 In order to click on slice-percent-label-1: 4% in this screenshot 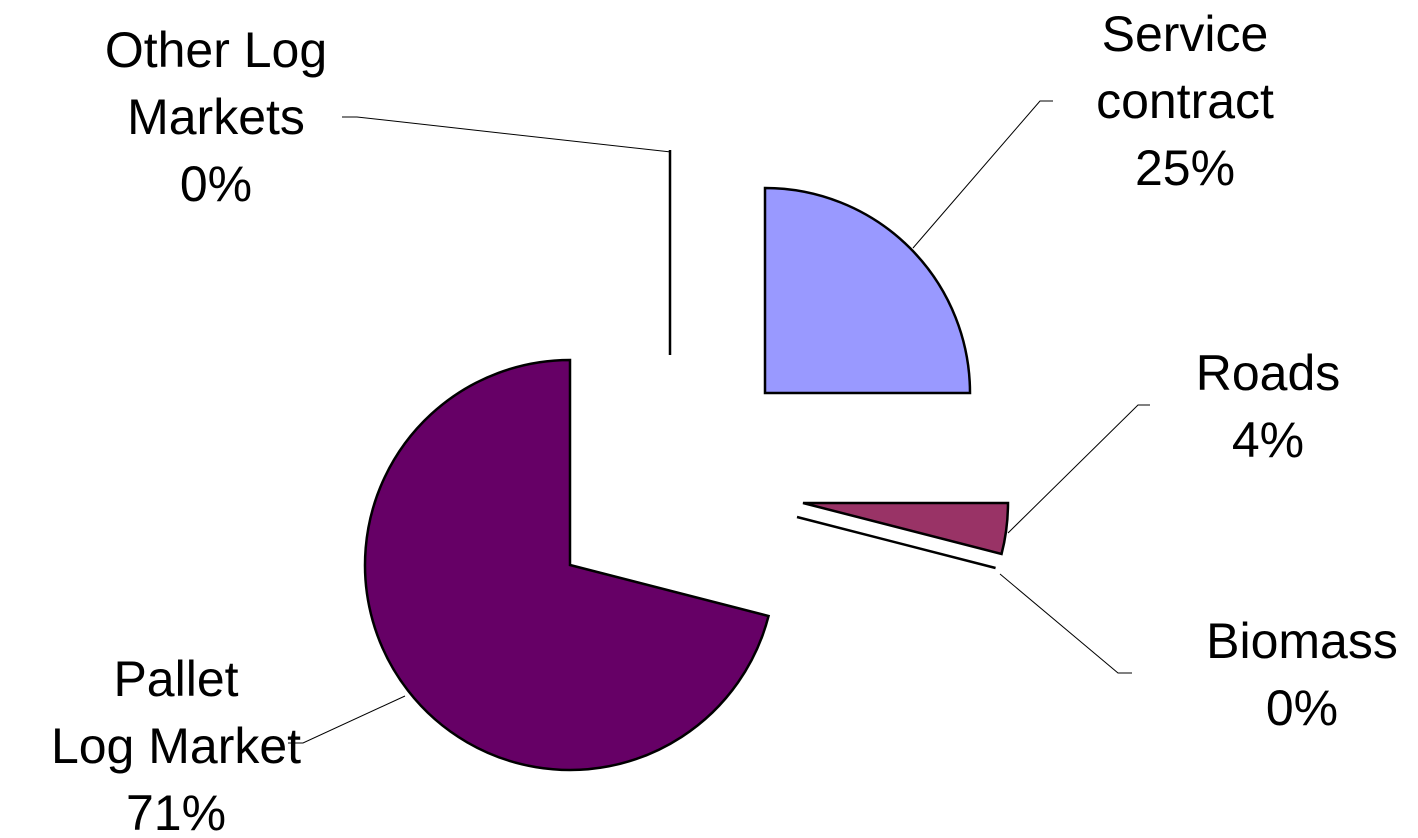, I will do `click(1268, 440)`.